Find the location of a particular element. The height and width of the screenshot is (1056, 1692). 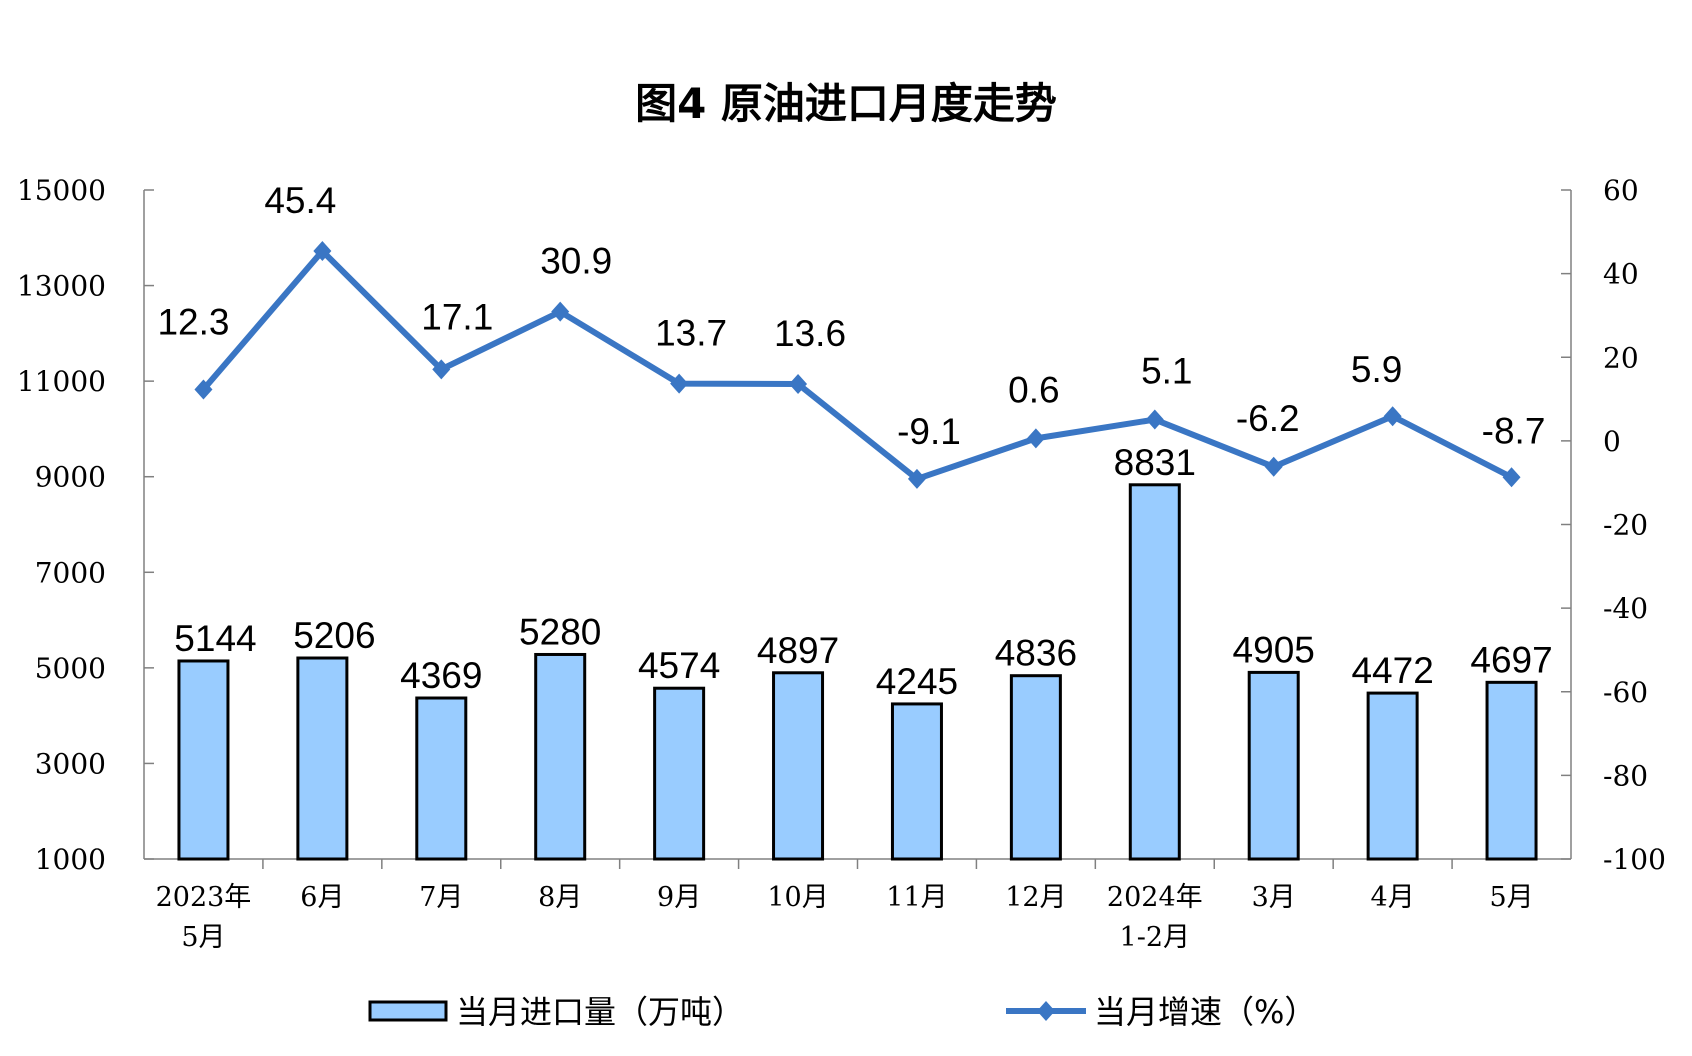

left-tick-label: 13000 is located at coordinates (61, 286).